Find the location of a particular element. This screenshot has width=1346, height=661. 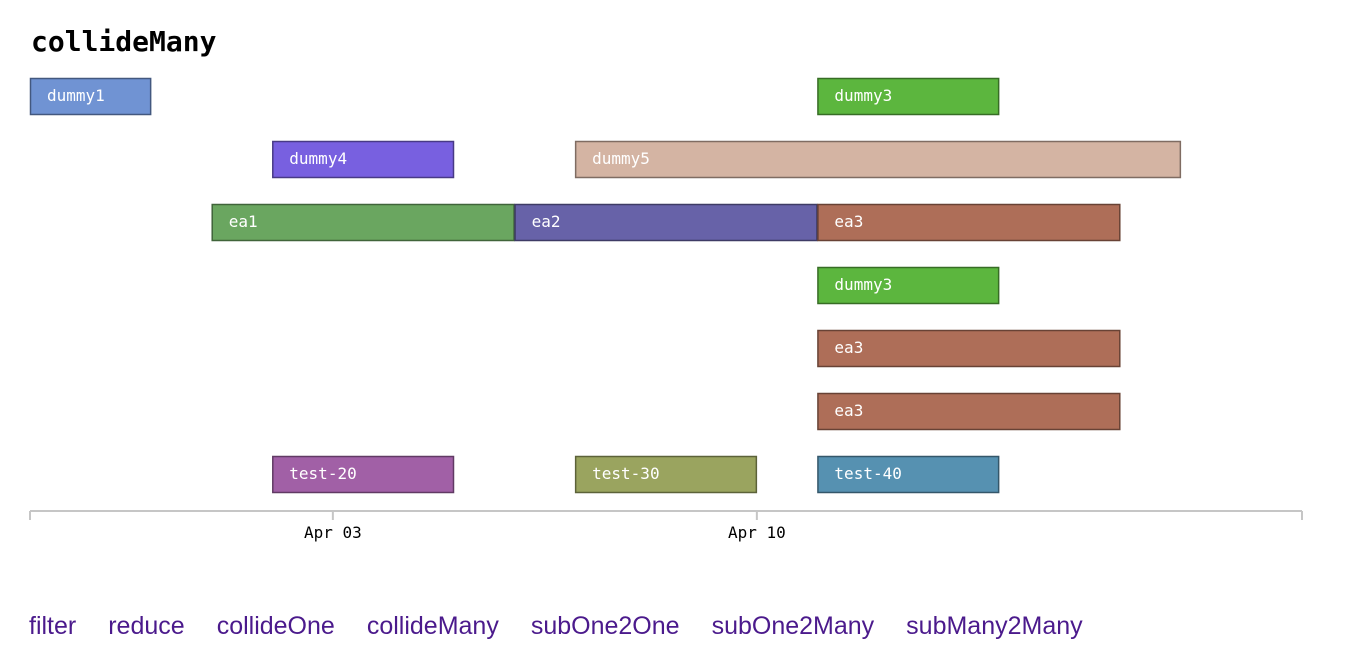

axis-tick-label: Apr 10 is located at coordinates (757, 532).